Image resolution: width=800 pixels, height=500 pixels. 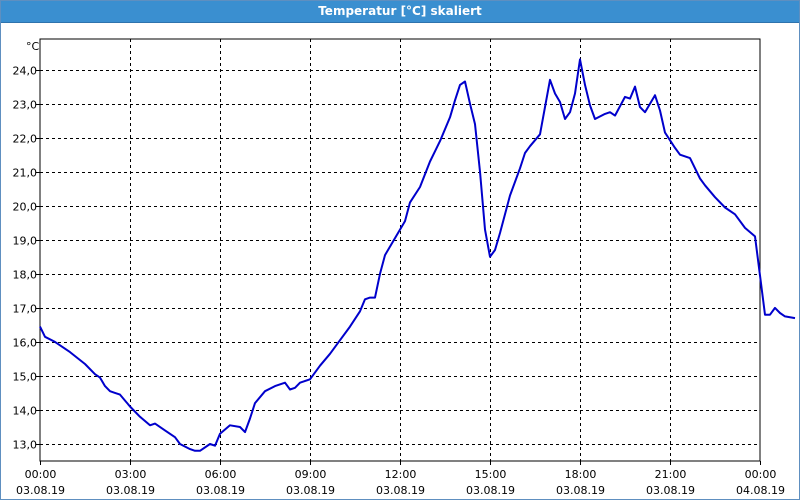 What do you see at coordinates (25, 173) in the screenshot?
I see `y-tick-label: 21,0` at bounding box center [25, 173].